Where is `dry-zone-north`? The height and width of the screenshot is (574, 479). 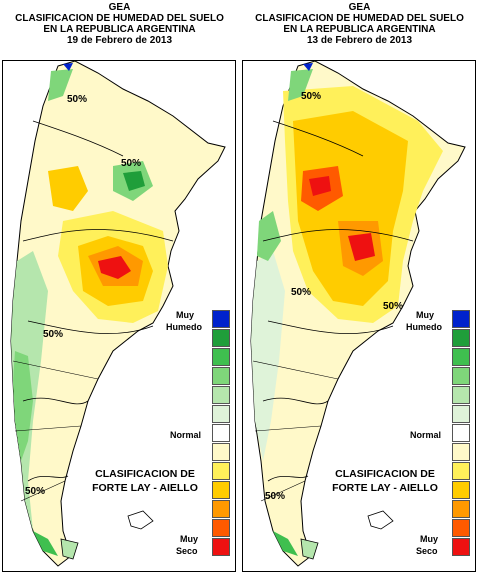
dry-zone-north is located at coordinates (68, 188).